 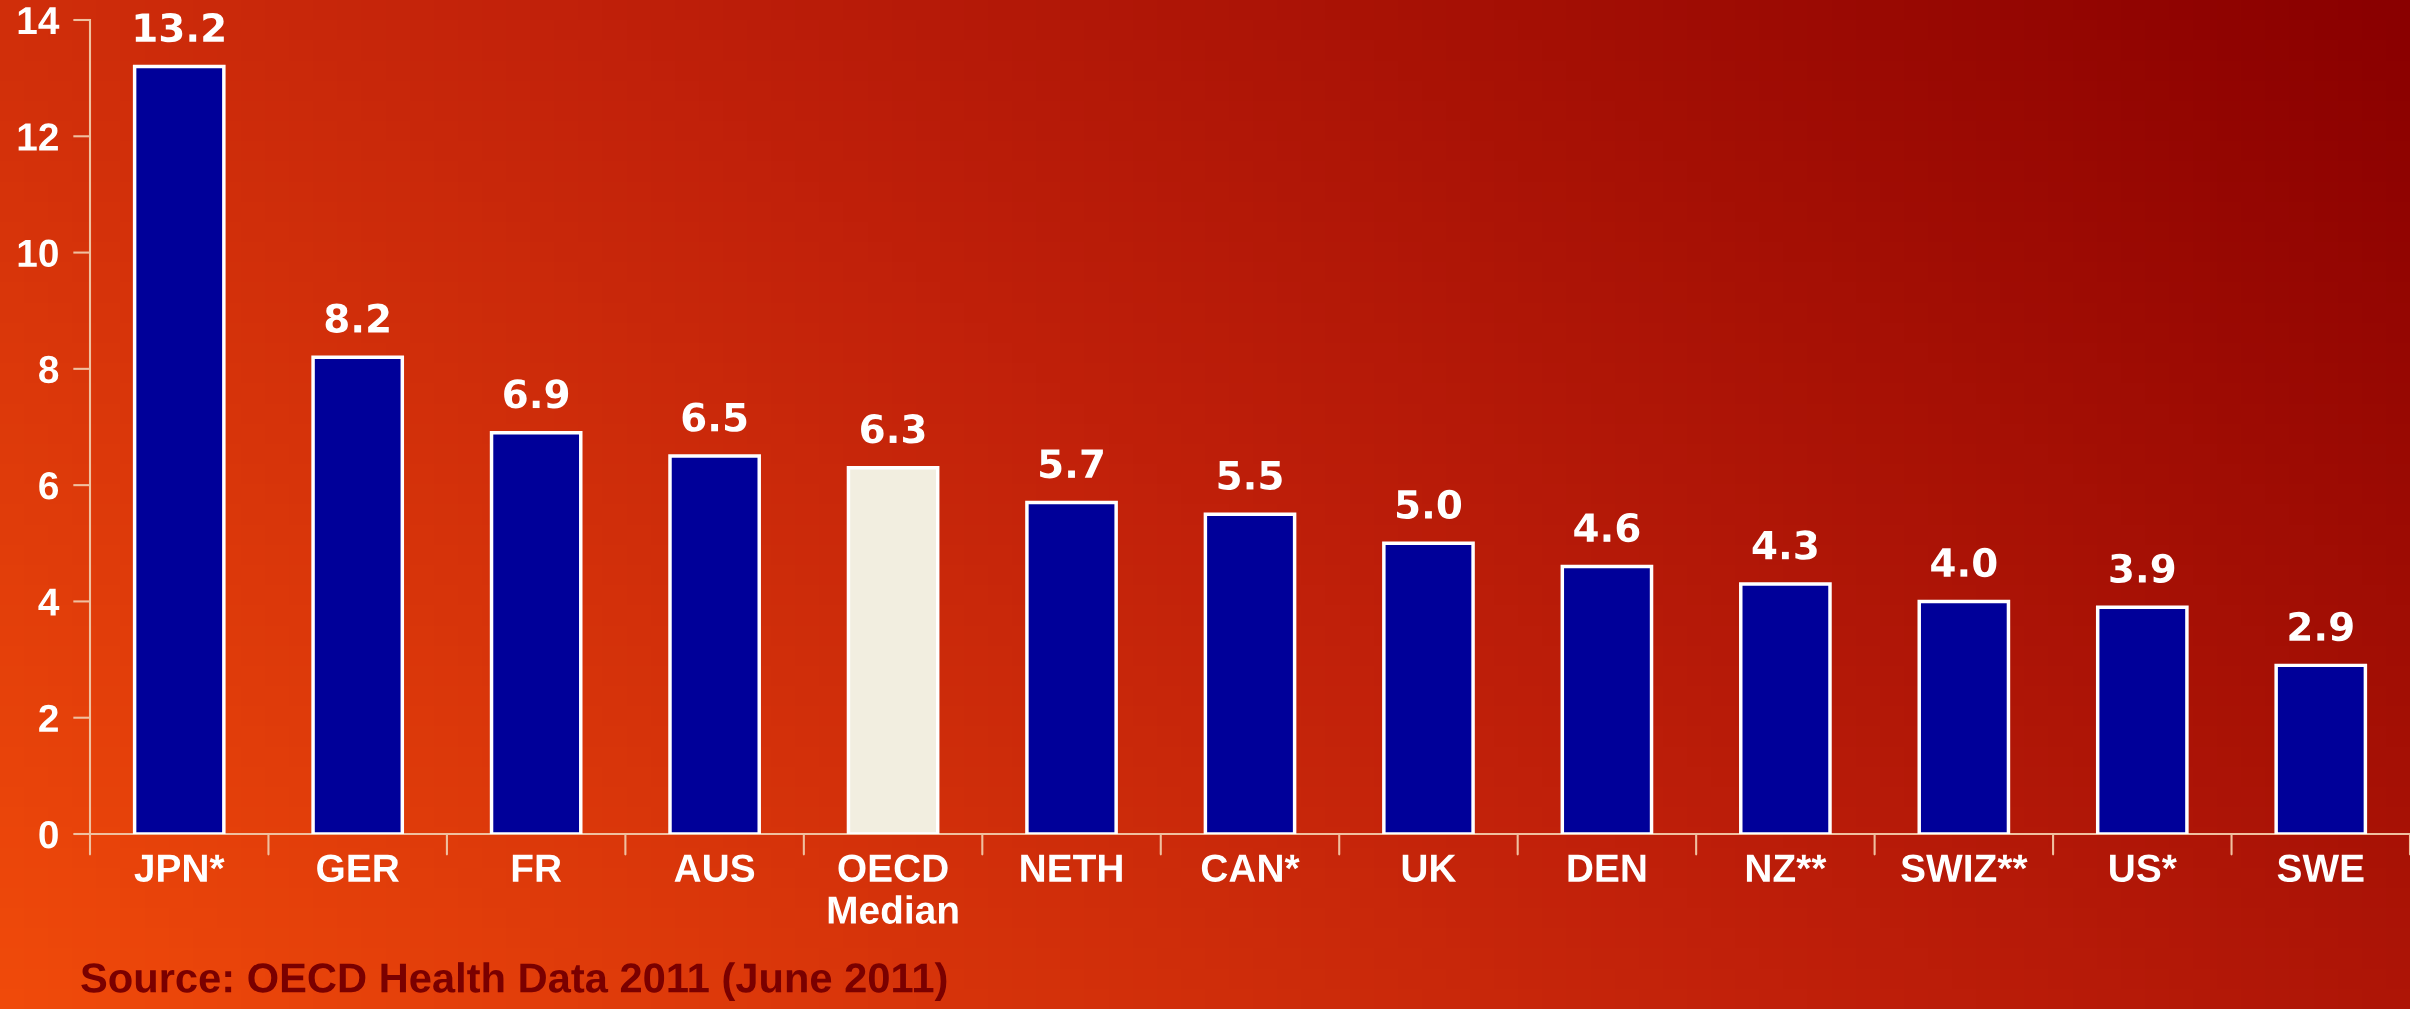 What do you see at coordinates (893, 889) in the screenshot?
I see `x-tick-label: OECD Median` at bounding box center [893, 889].